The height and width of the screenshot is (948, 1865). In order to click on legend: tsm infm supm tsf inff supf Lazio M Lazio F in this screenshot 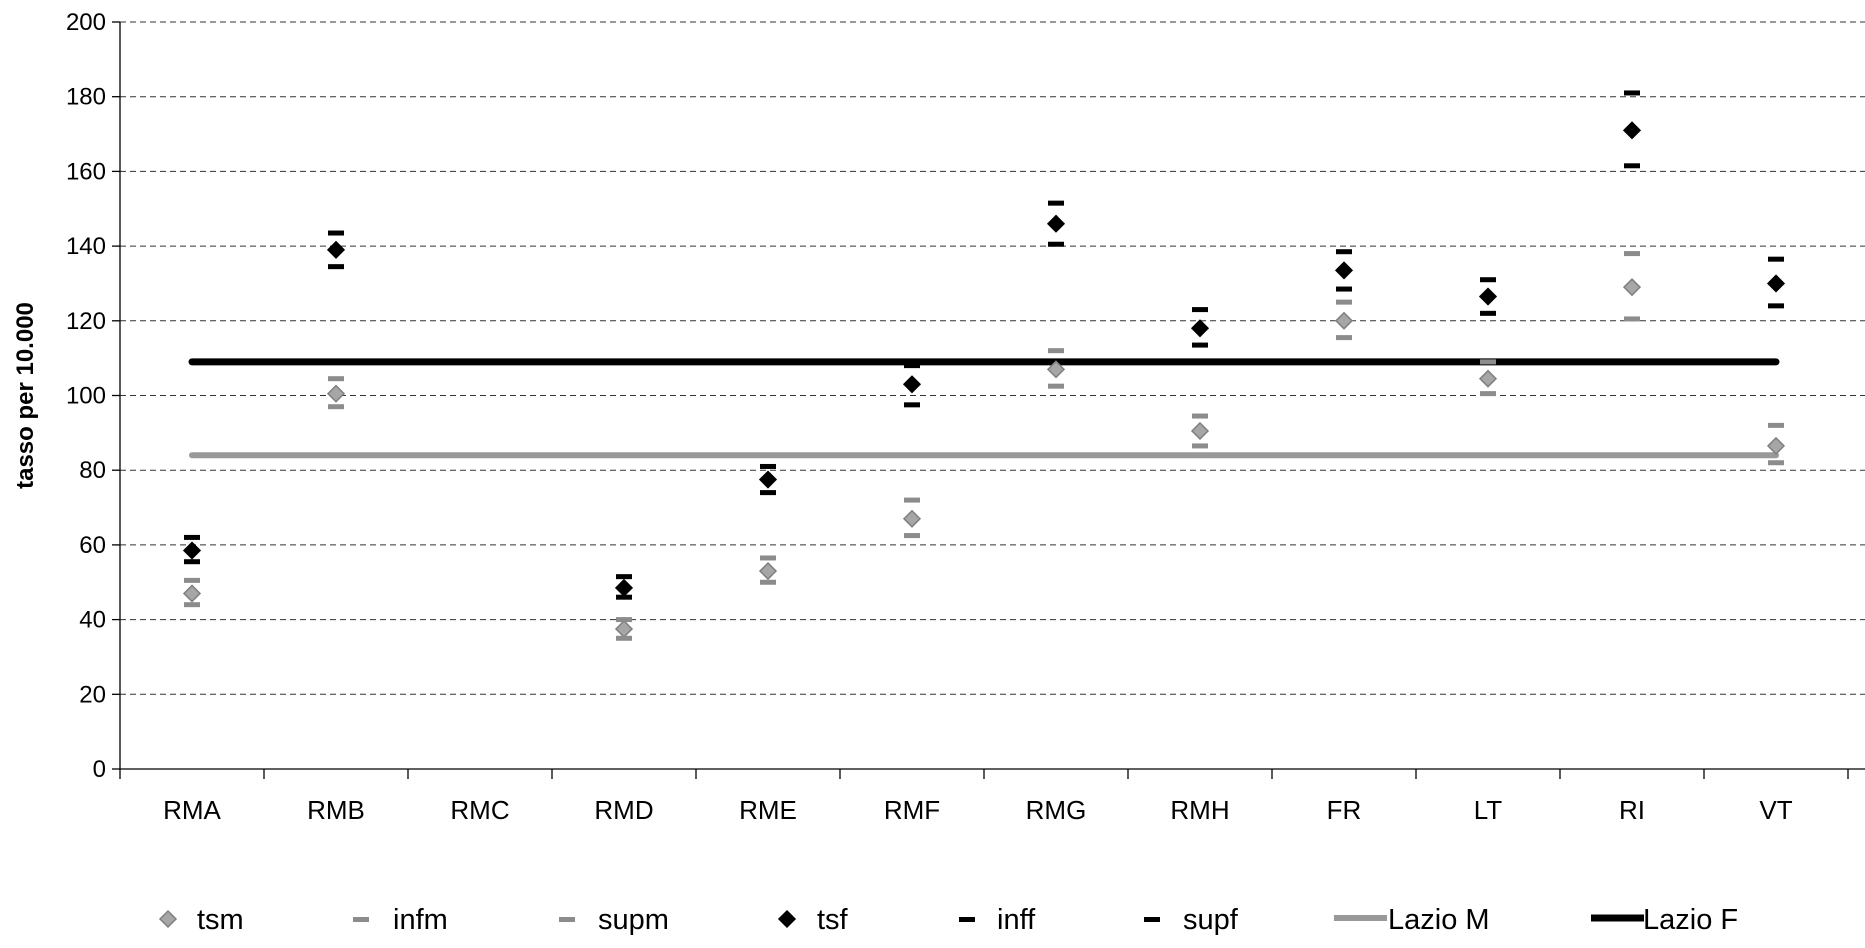, I will do `click(948, 920)`.